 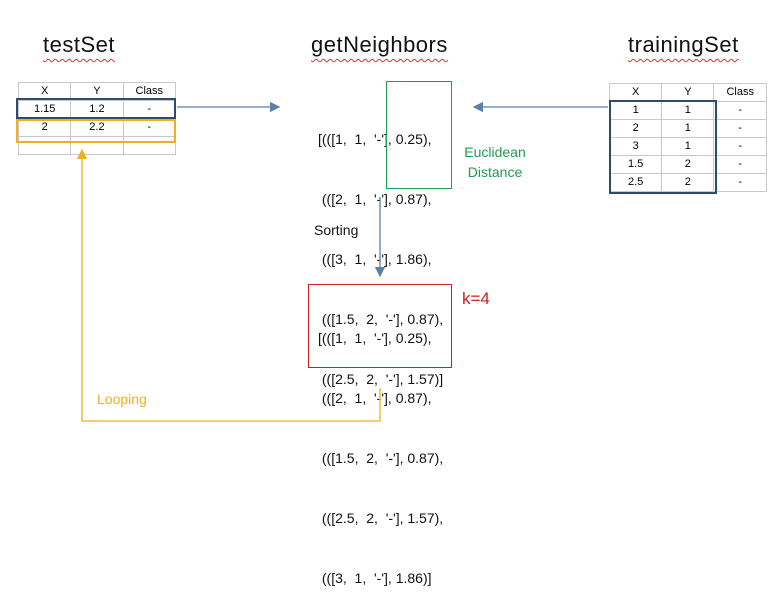 I want to click on looping-label: Looping, so click(x=122, y=399).